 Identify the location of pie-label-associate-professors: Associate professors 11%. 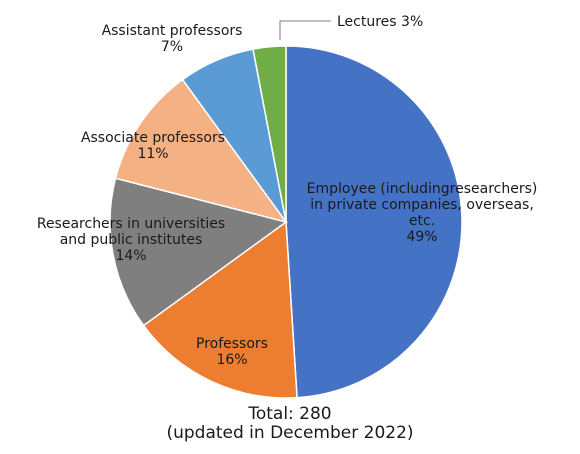
(153, 146).